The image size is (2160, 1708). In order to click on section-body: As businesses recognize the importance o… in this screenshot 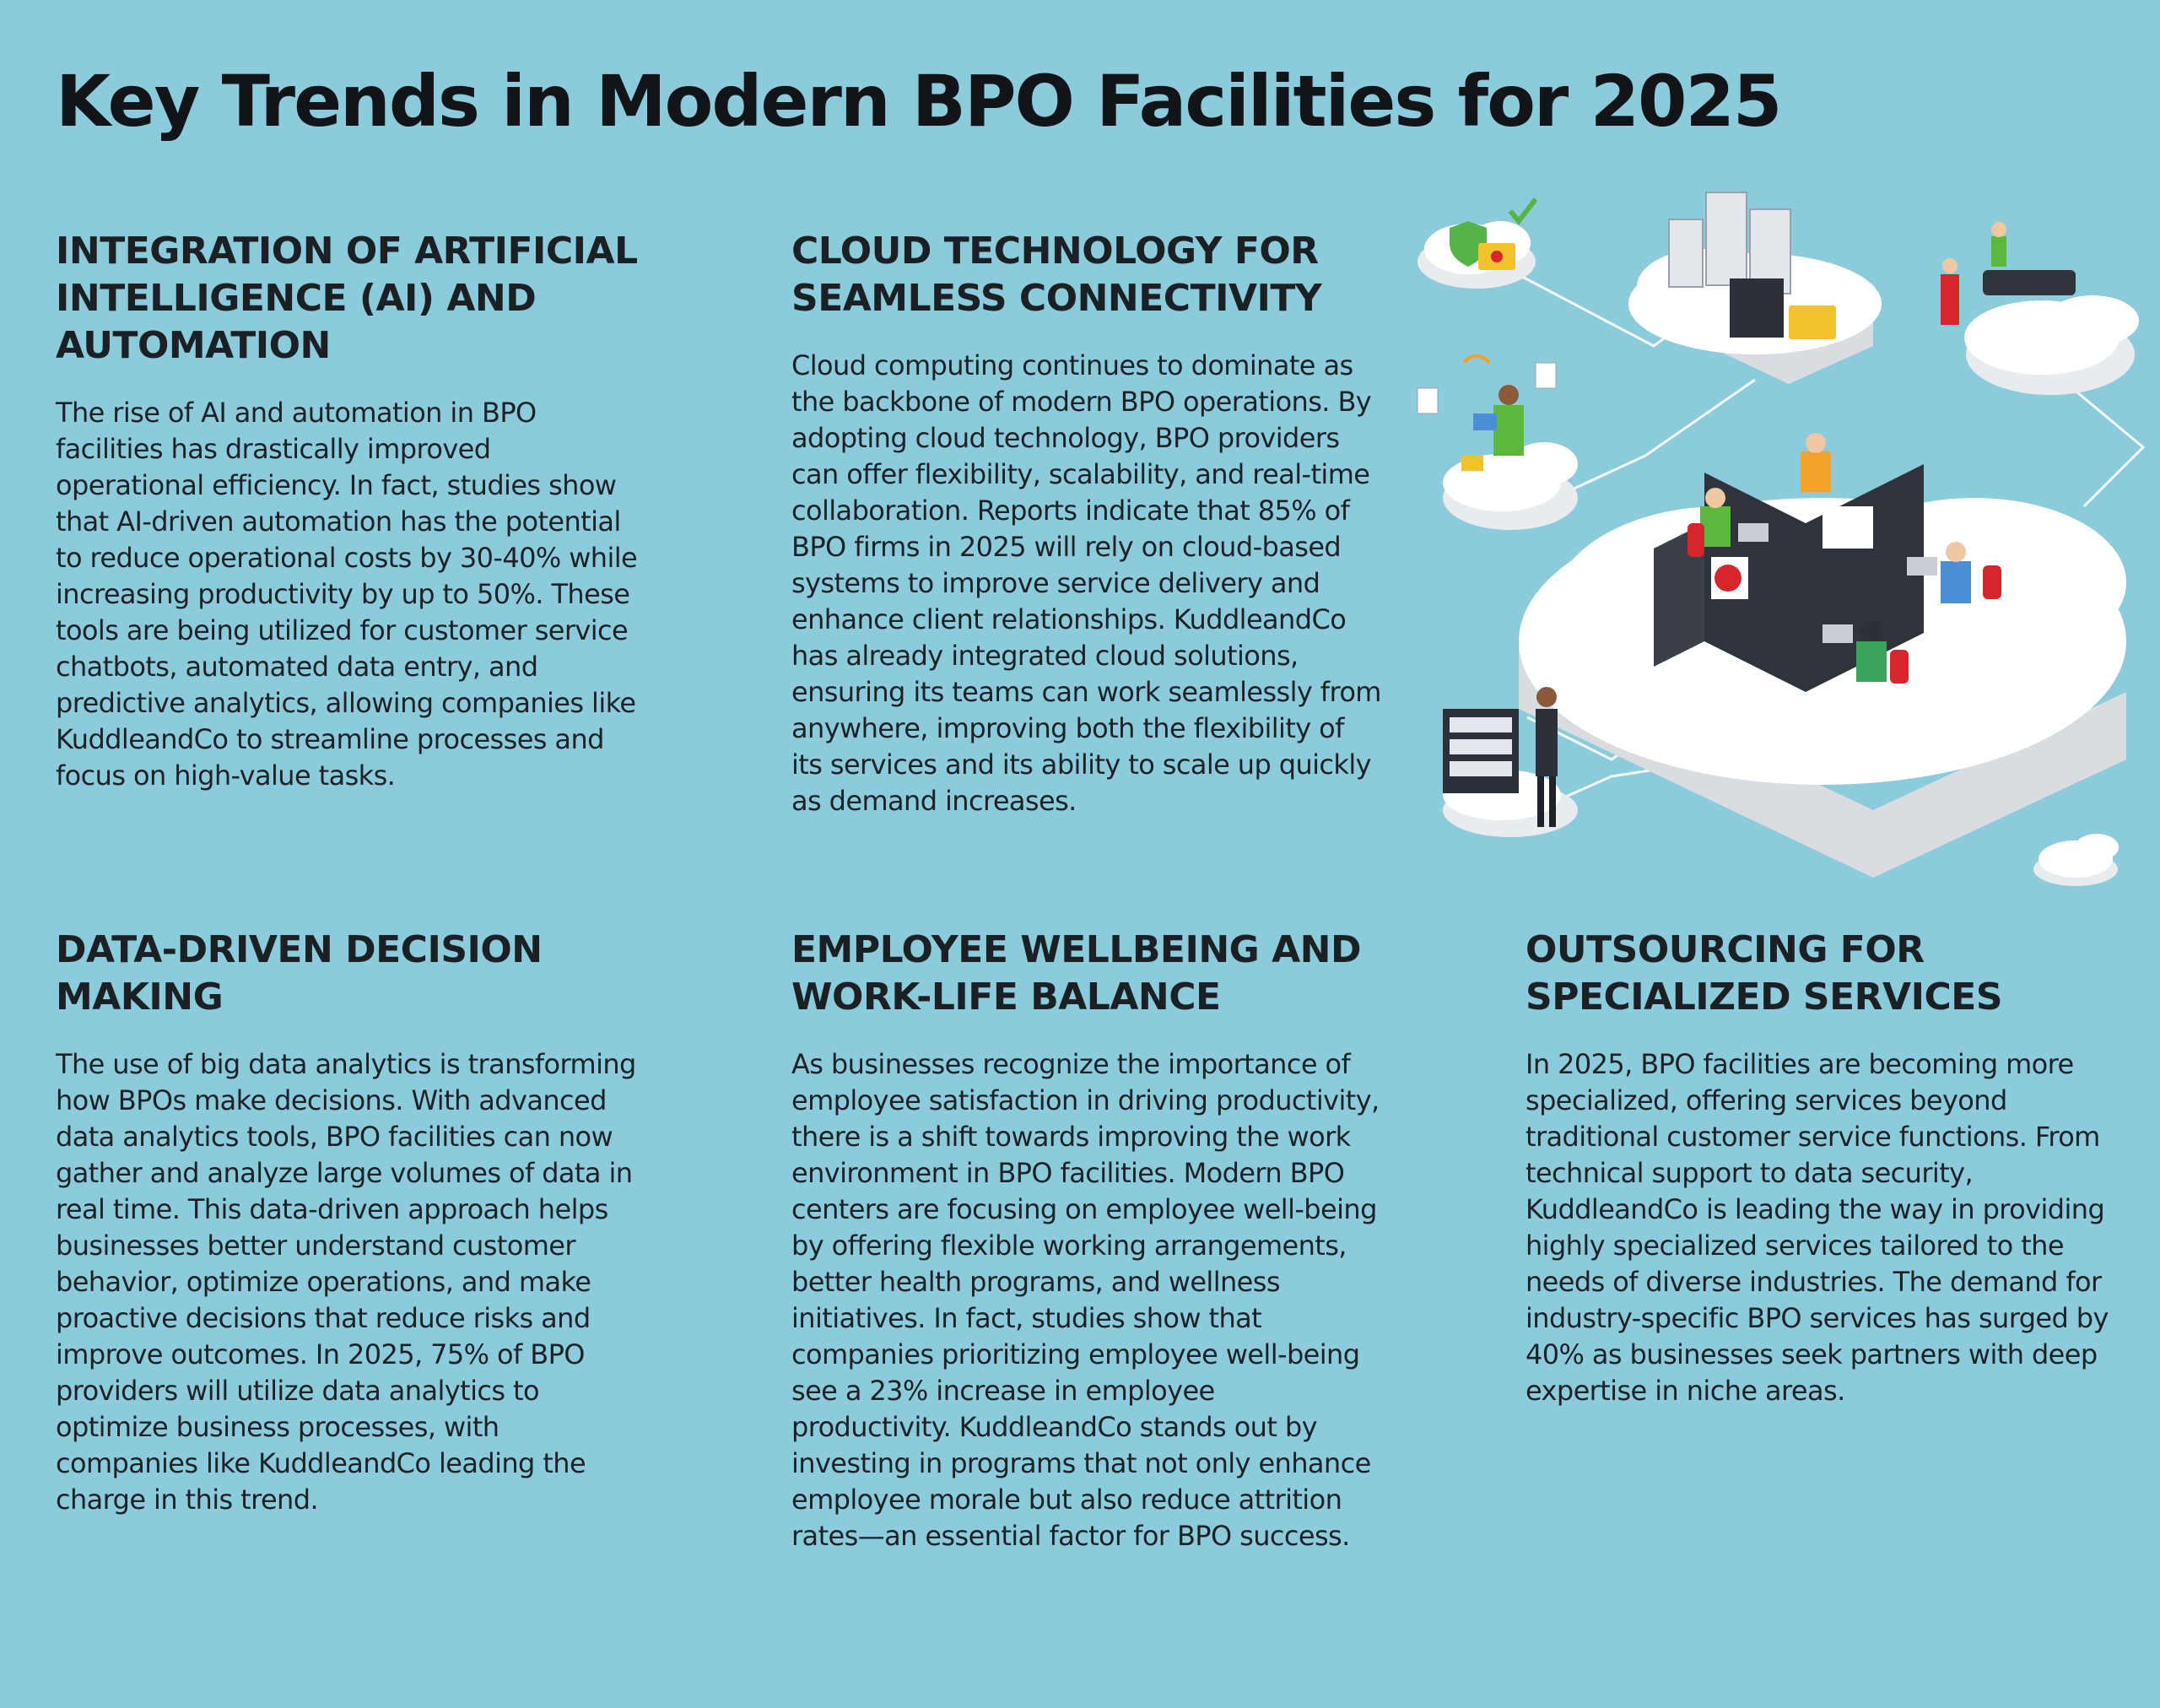, I will do `click(1085, 1300)`.